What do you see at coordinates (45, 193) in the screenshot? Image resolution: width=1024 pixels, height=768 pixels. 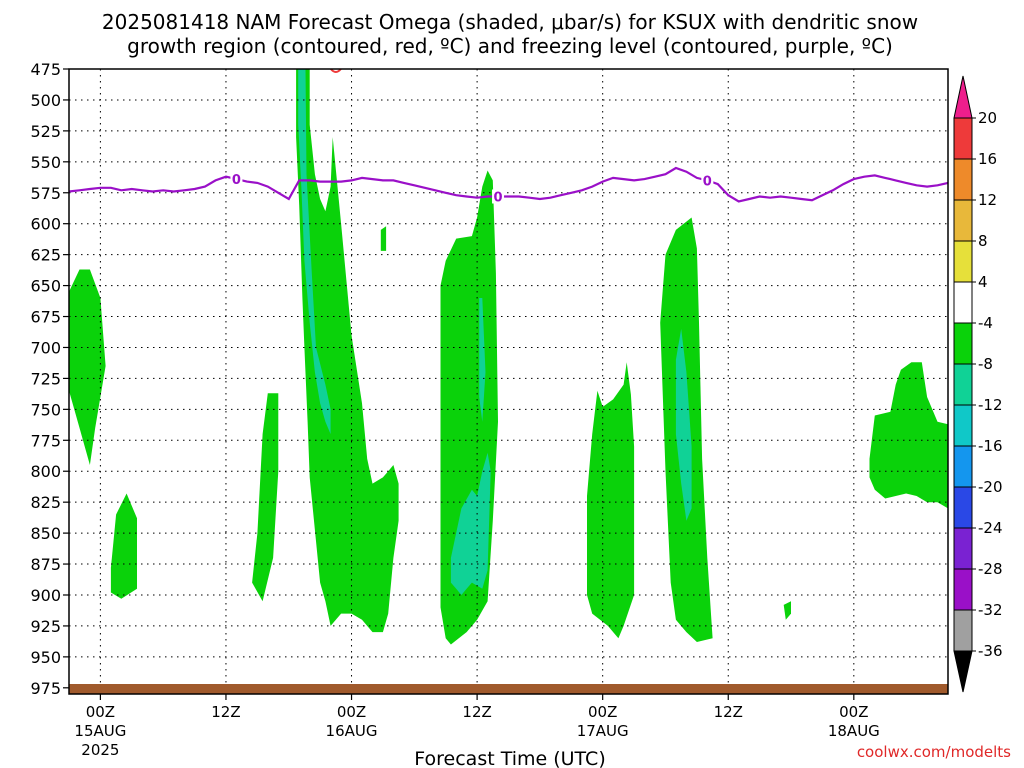 I see `y-tick-label: 575` at bounding box center [45, 193].